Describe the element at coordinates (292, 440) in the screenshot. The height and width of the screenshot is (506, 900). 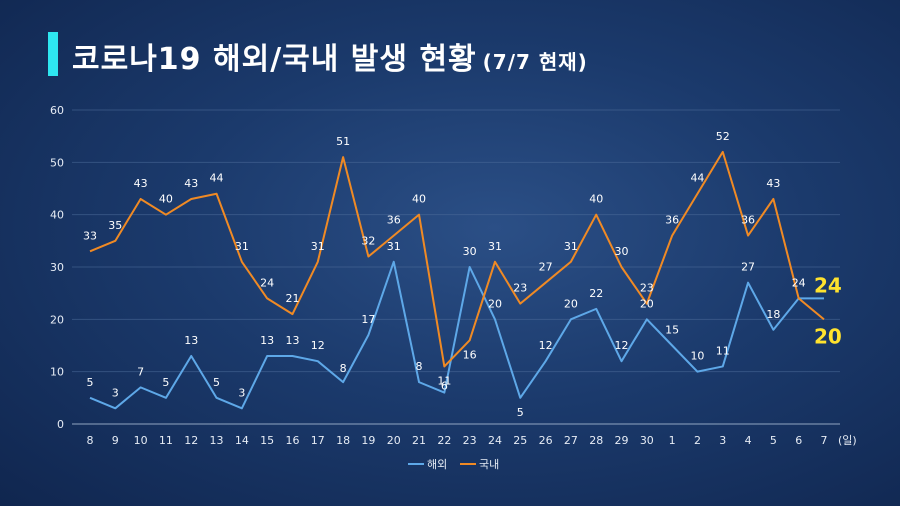
I see `x-tick-label: 16` at that location.